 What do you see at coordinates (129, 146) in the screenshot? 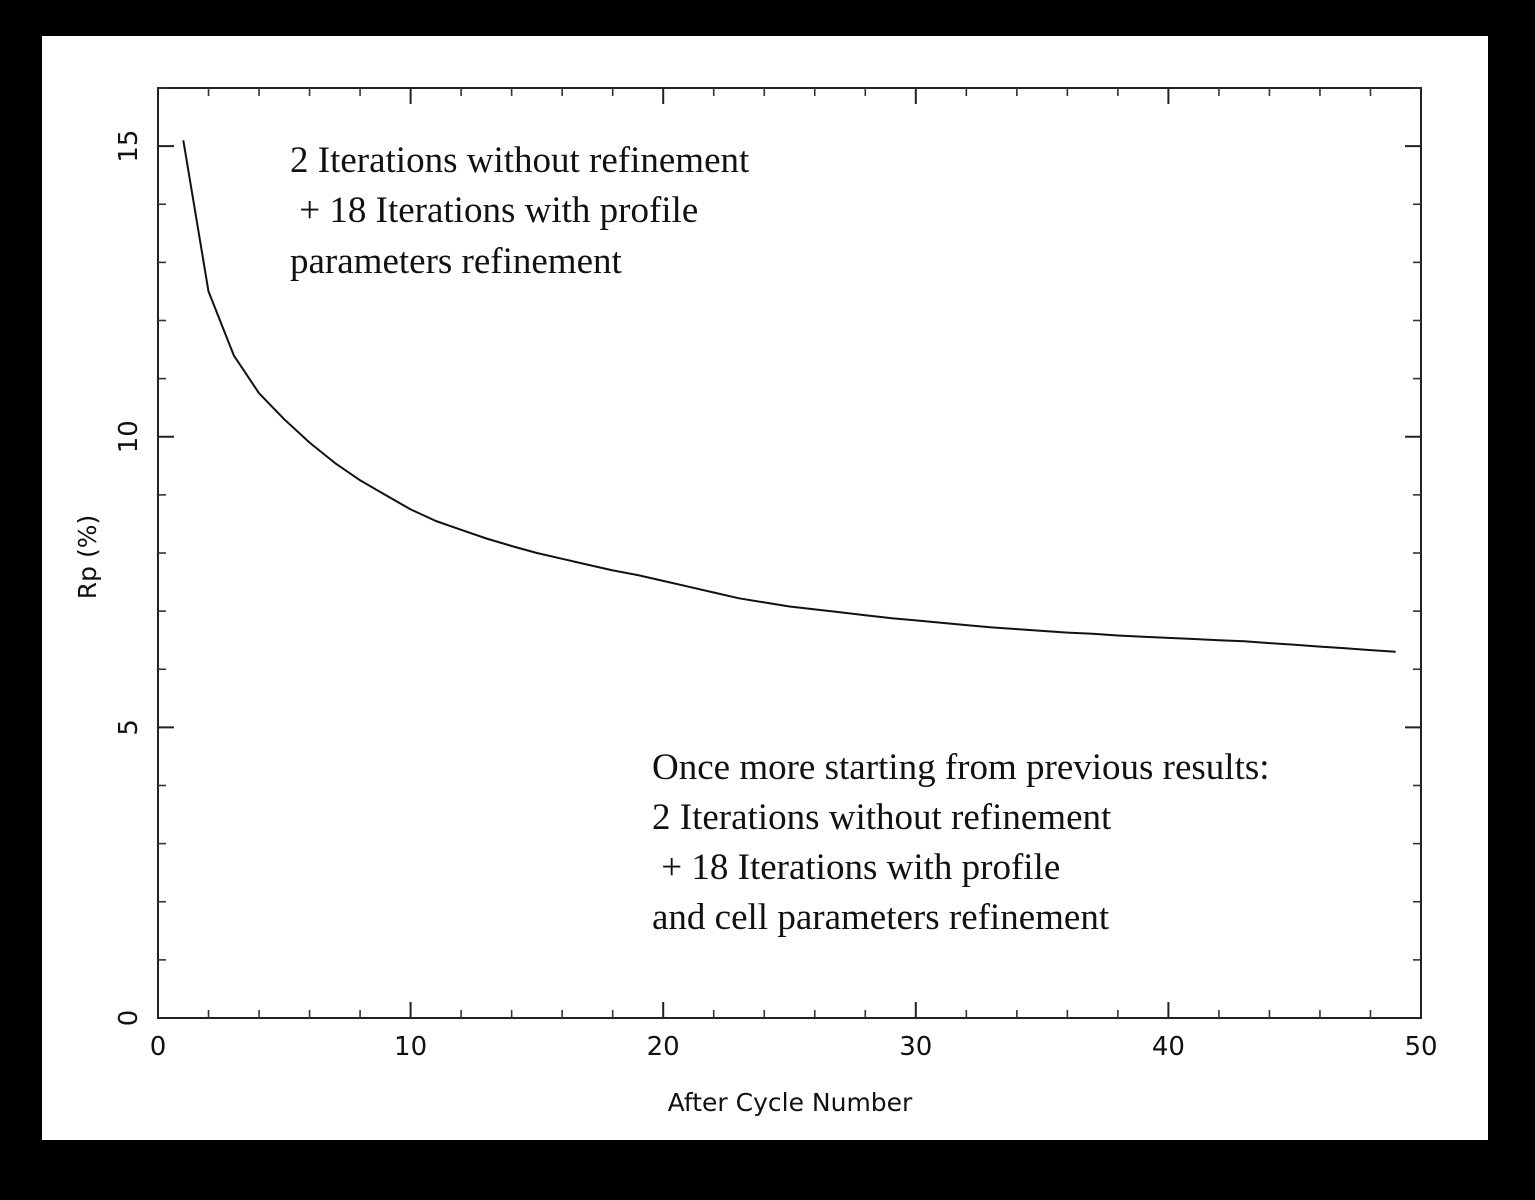
I see `y-tick-label: 15` at bounding box center [129, 146].